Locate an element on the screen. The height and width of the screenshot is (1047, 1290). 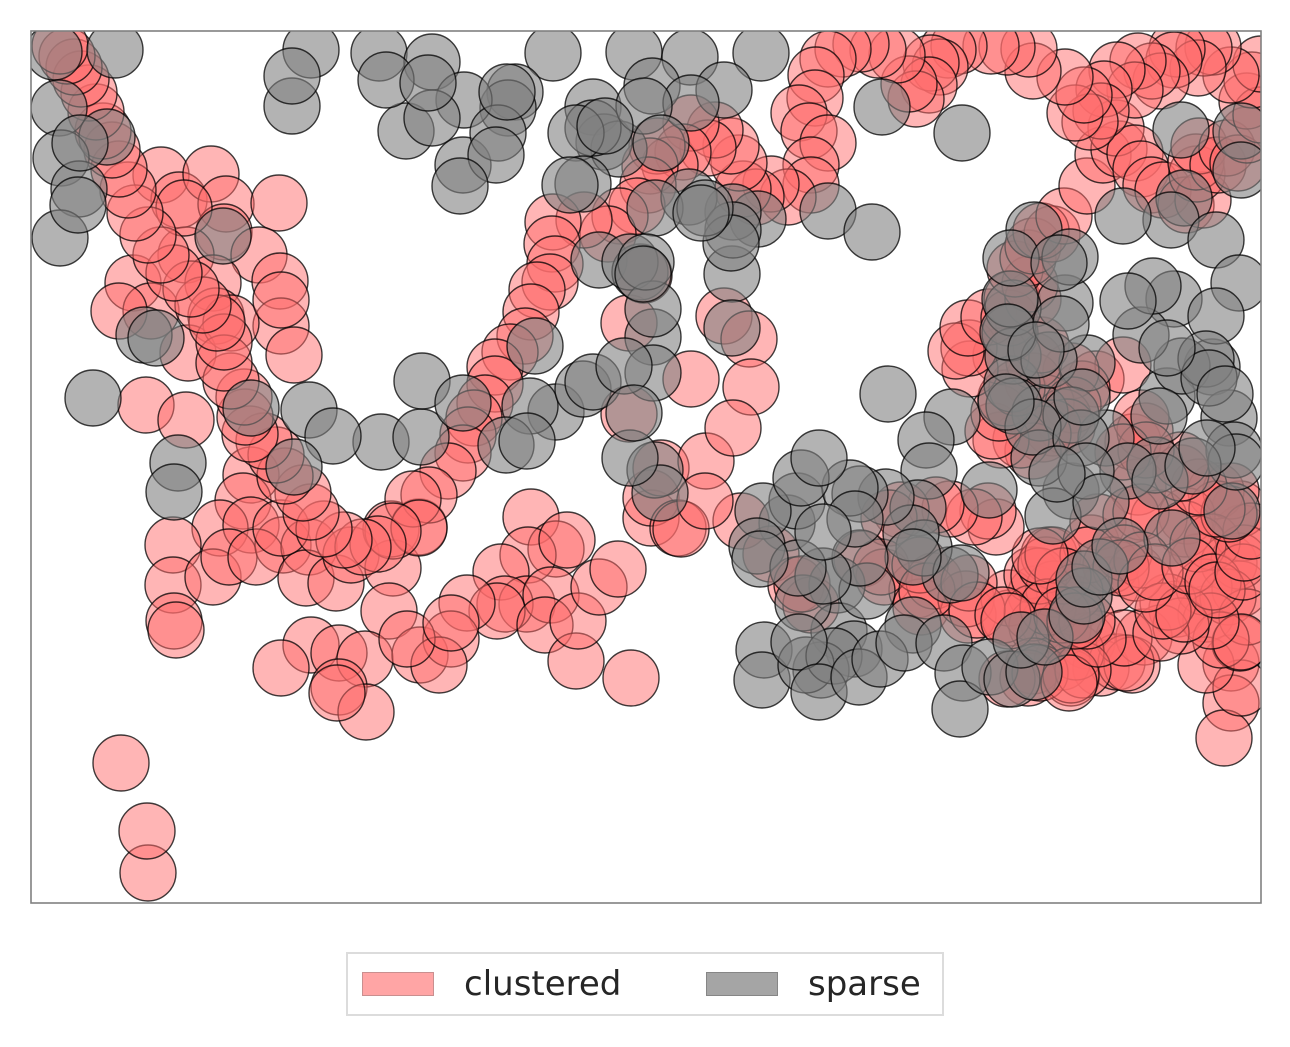
legend-swatch-clustered is located at coordinates (398, 984).